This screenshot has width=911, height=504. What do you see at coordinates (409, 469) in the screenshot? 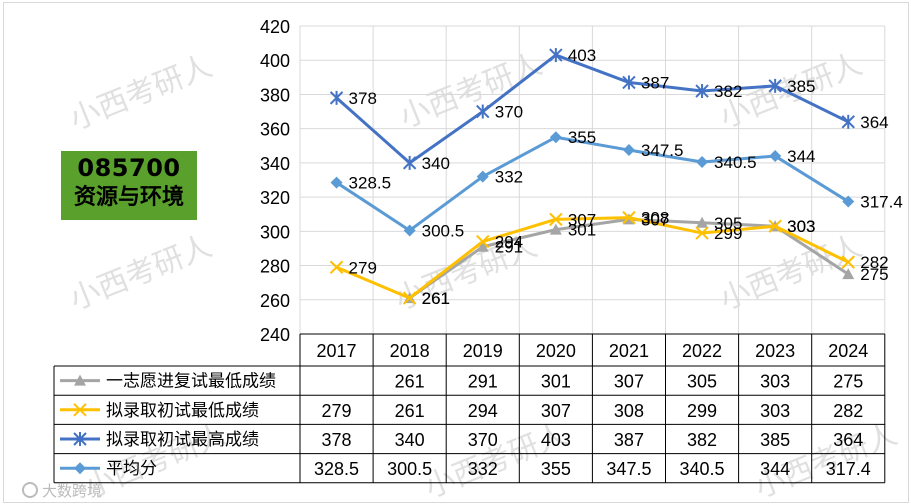
I see `table-cell: 300.5` at bounding box center [409, 469].